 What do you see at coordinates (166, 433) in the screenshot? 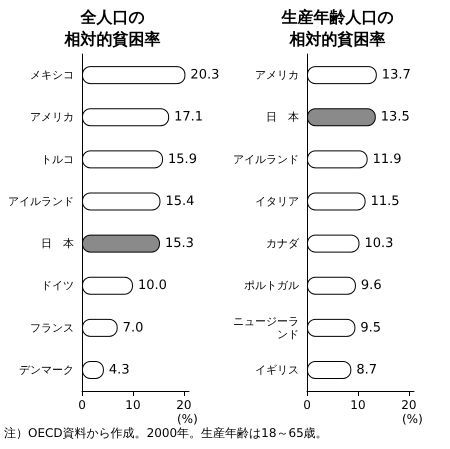
I see `text: 注）OECD資料から作成。2000年。生産年齢は18～65歳。` at bounding box center [166, 433].